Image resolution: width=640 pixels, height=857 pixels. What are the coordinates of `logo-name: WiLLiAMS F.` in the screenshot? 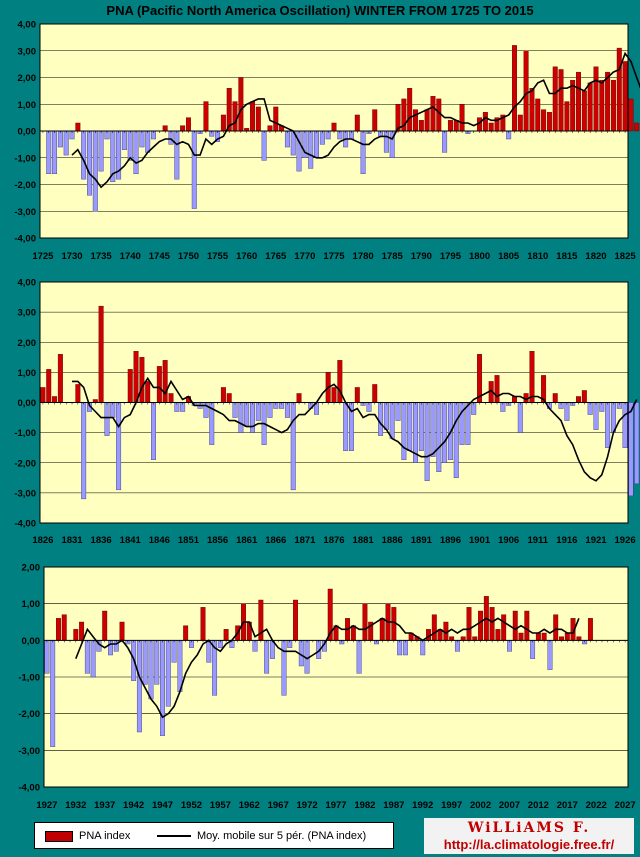 It's located at (529, 828).